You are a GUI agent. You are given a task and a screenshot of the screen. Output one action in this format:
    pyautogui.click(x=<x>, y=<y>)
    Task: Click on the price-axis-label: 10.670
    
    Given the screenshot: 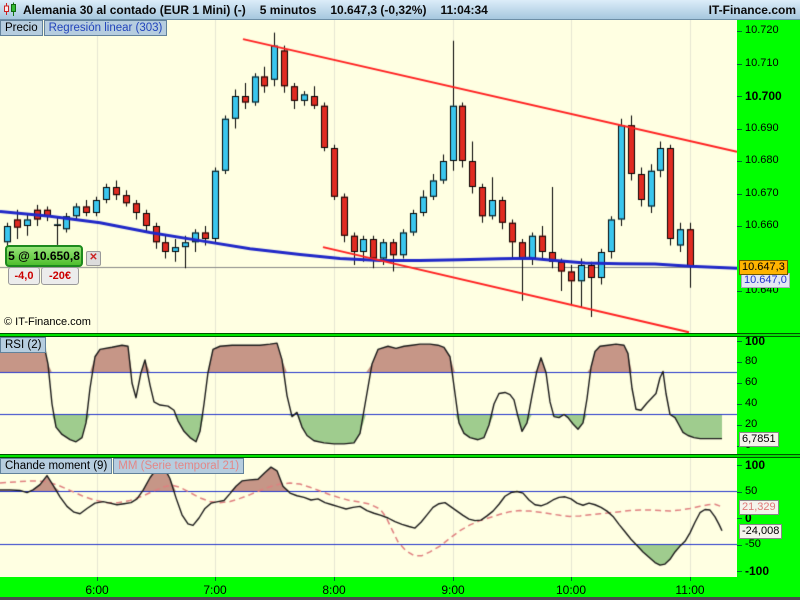 What is the action you would take?
    pyautogui.click(x=762, y=193)
    